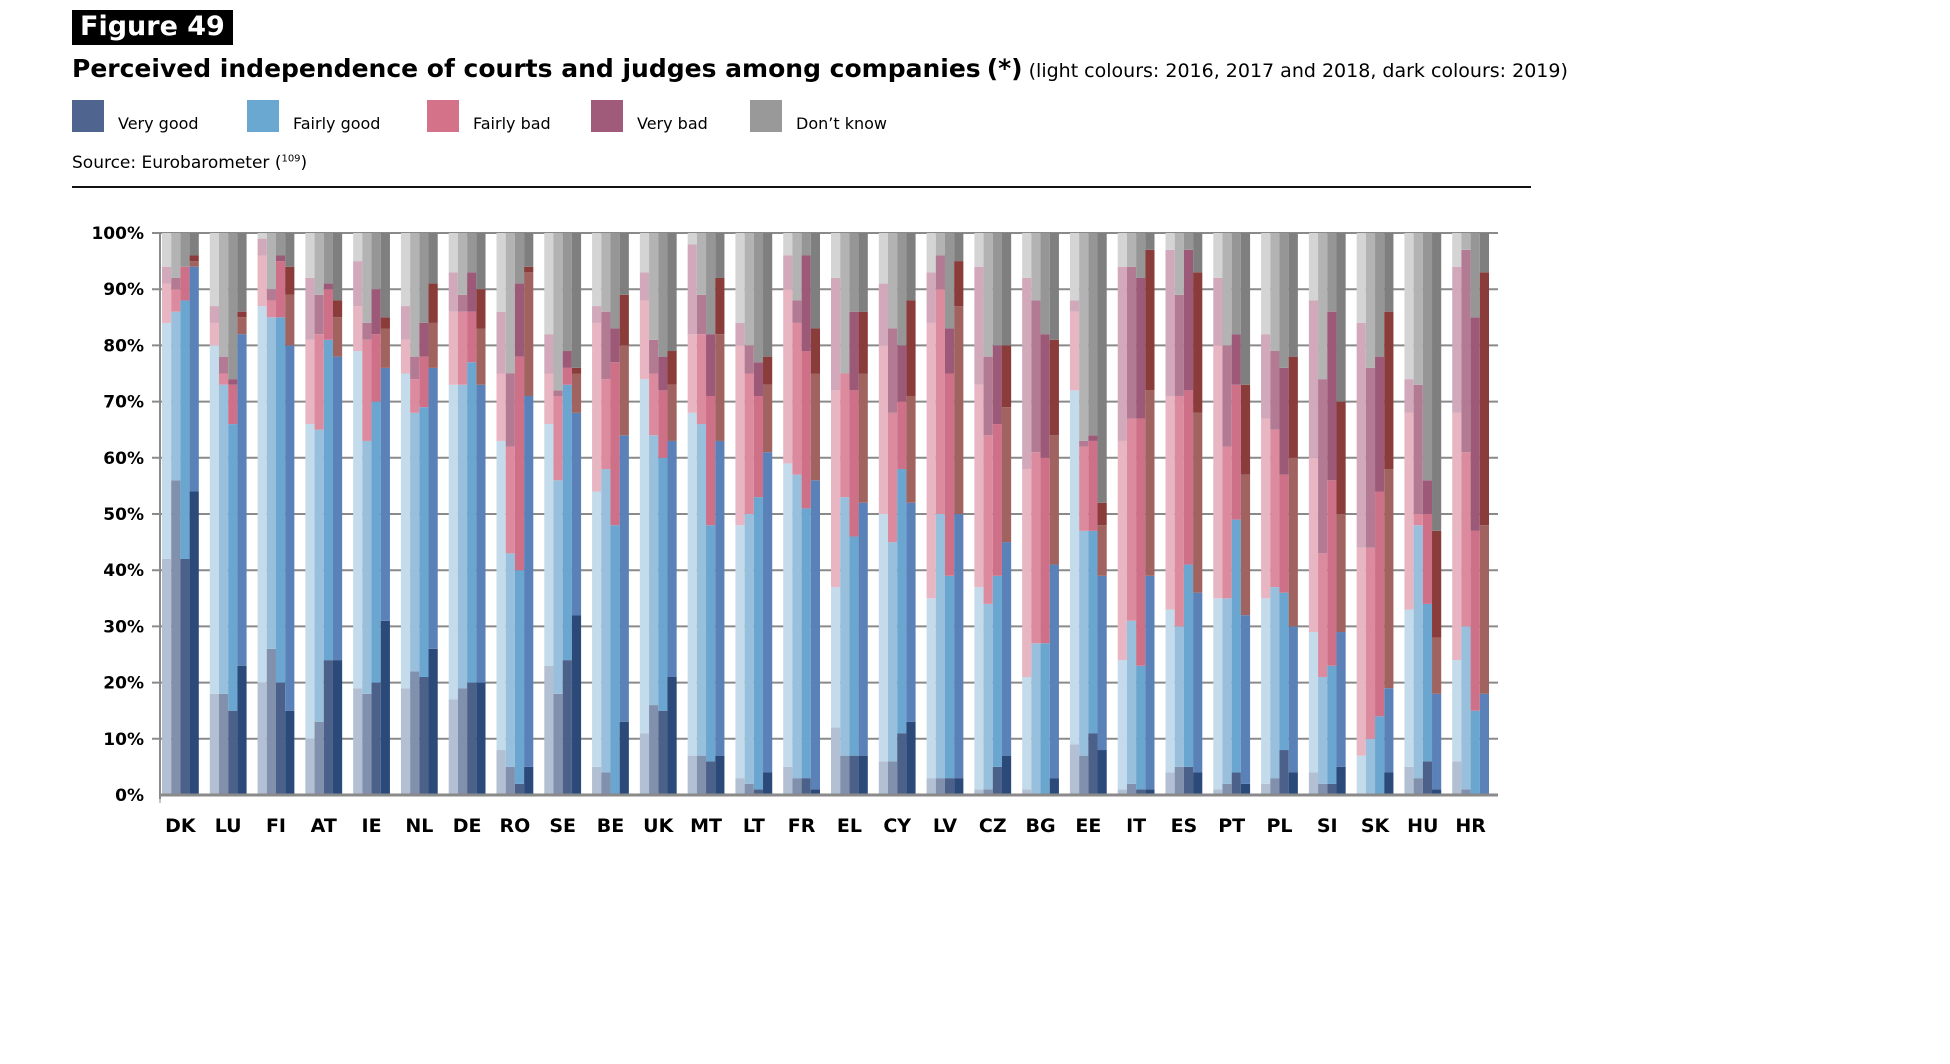 Image resolution: width=1950 pixels, height=1064 pixels. Describe the element at coordinates (1036, 548) in the screenshot. I see `bar-segment-bg-2017-fairly-bad` at that location.